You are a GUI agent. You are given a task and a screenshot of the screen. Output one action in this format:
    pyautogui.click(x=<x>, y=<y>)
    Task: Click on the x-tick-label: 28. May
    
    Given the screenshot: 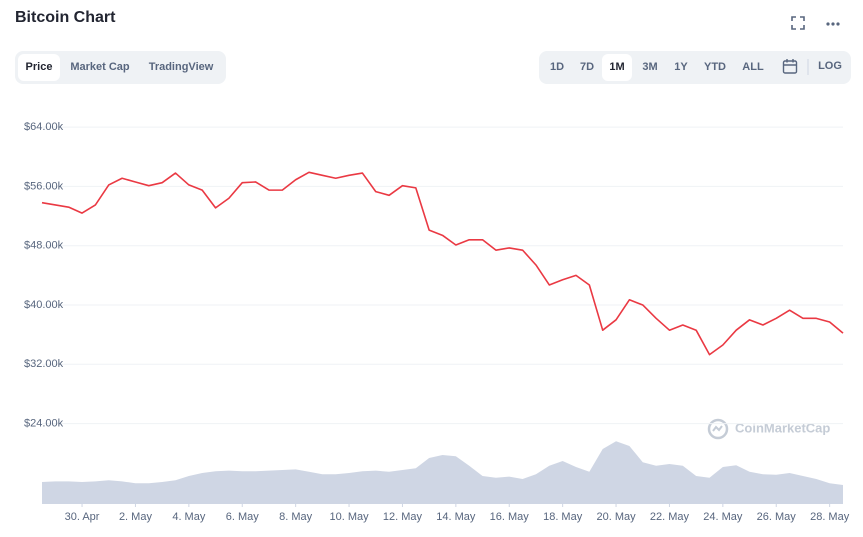 What is the action you would take?
    pyautogui.click(x=830, y=517)
    